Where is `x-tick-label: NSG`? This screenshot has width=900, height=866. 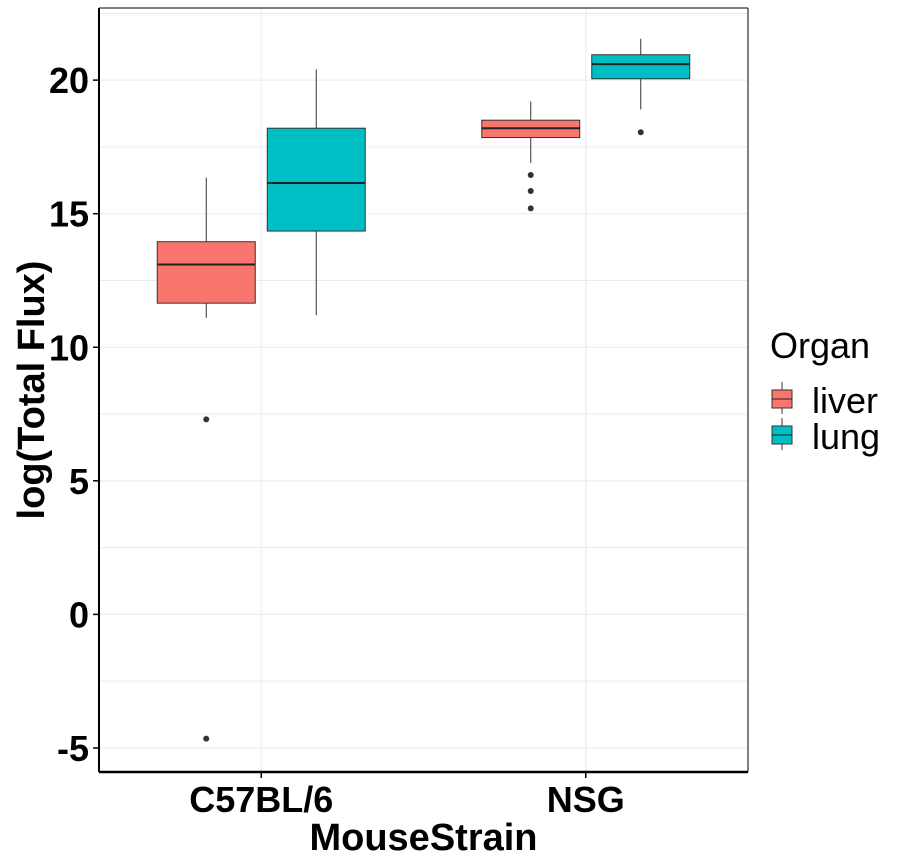 x-tick-label: NSG is located at coordinates (586, 799).